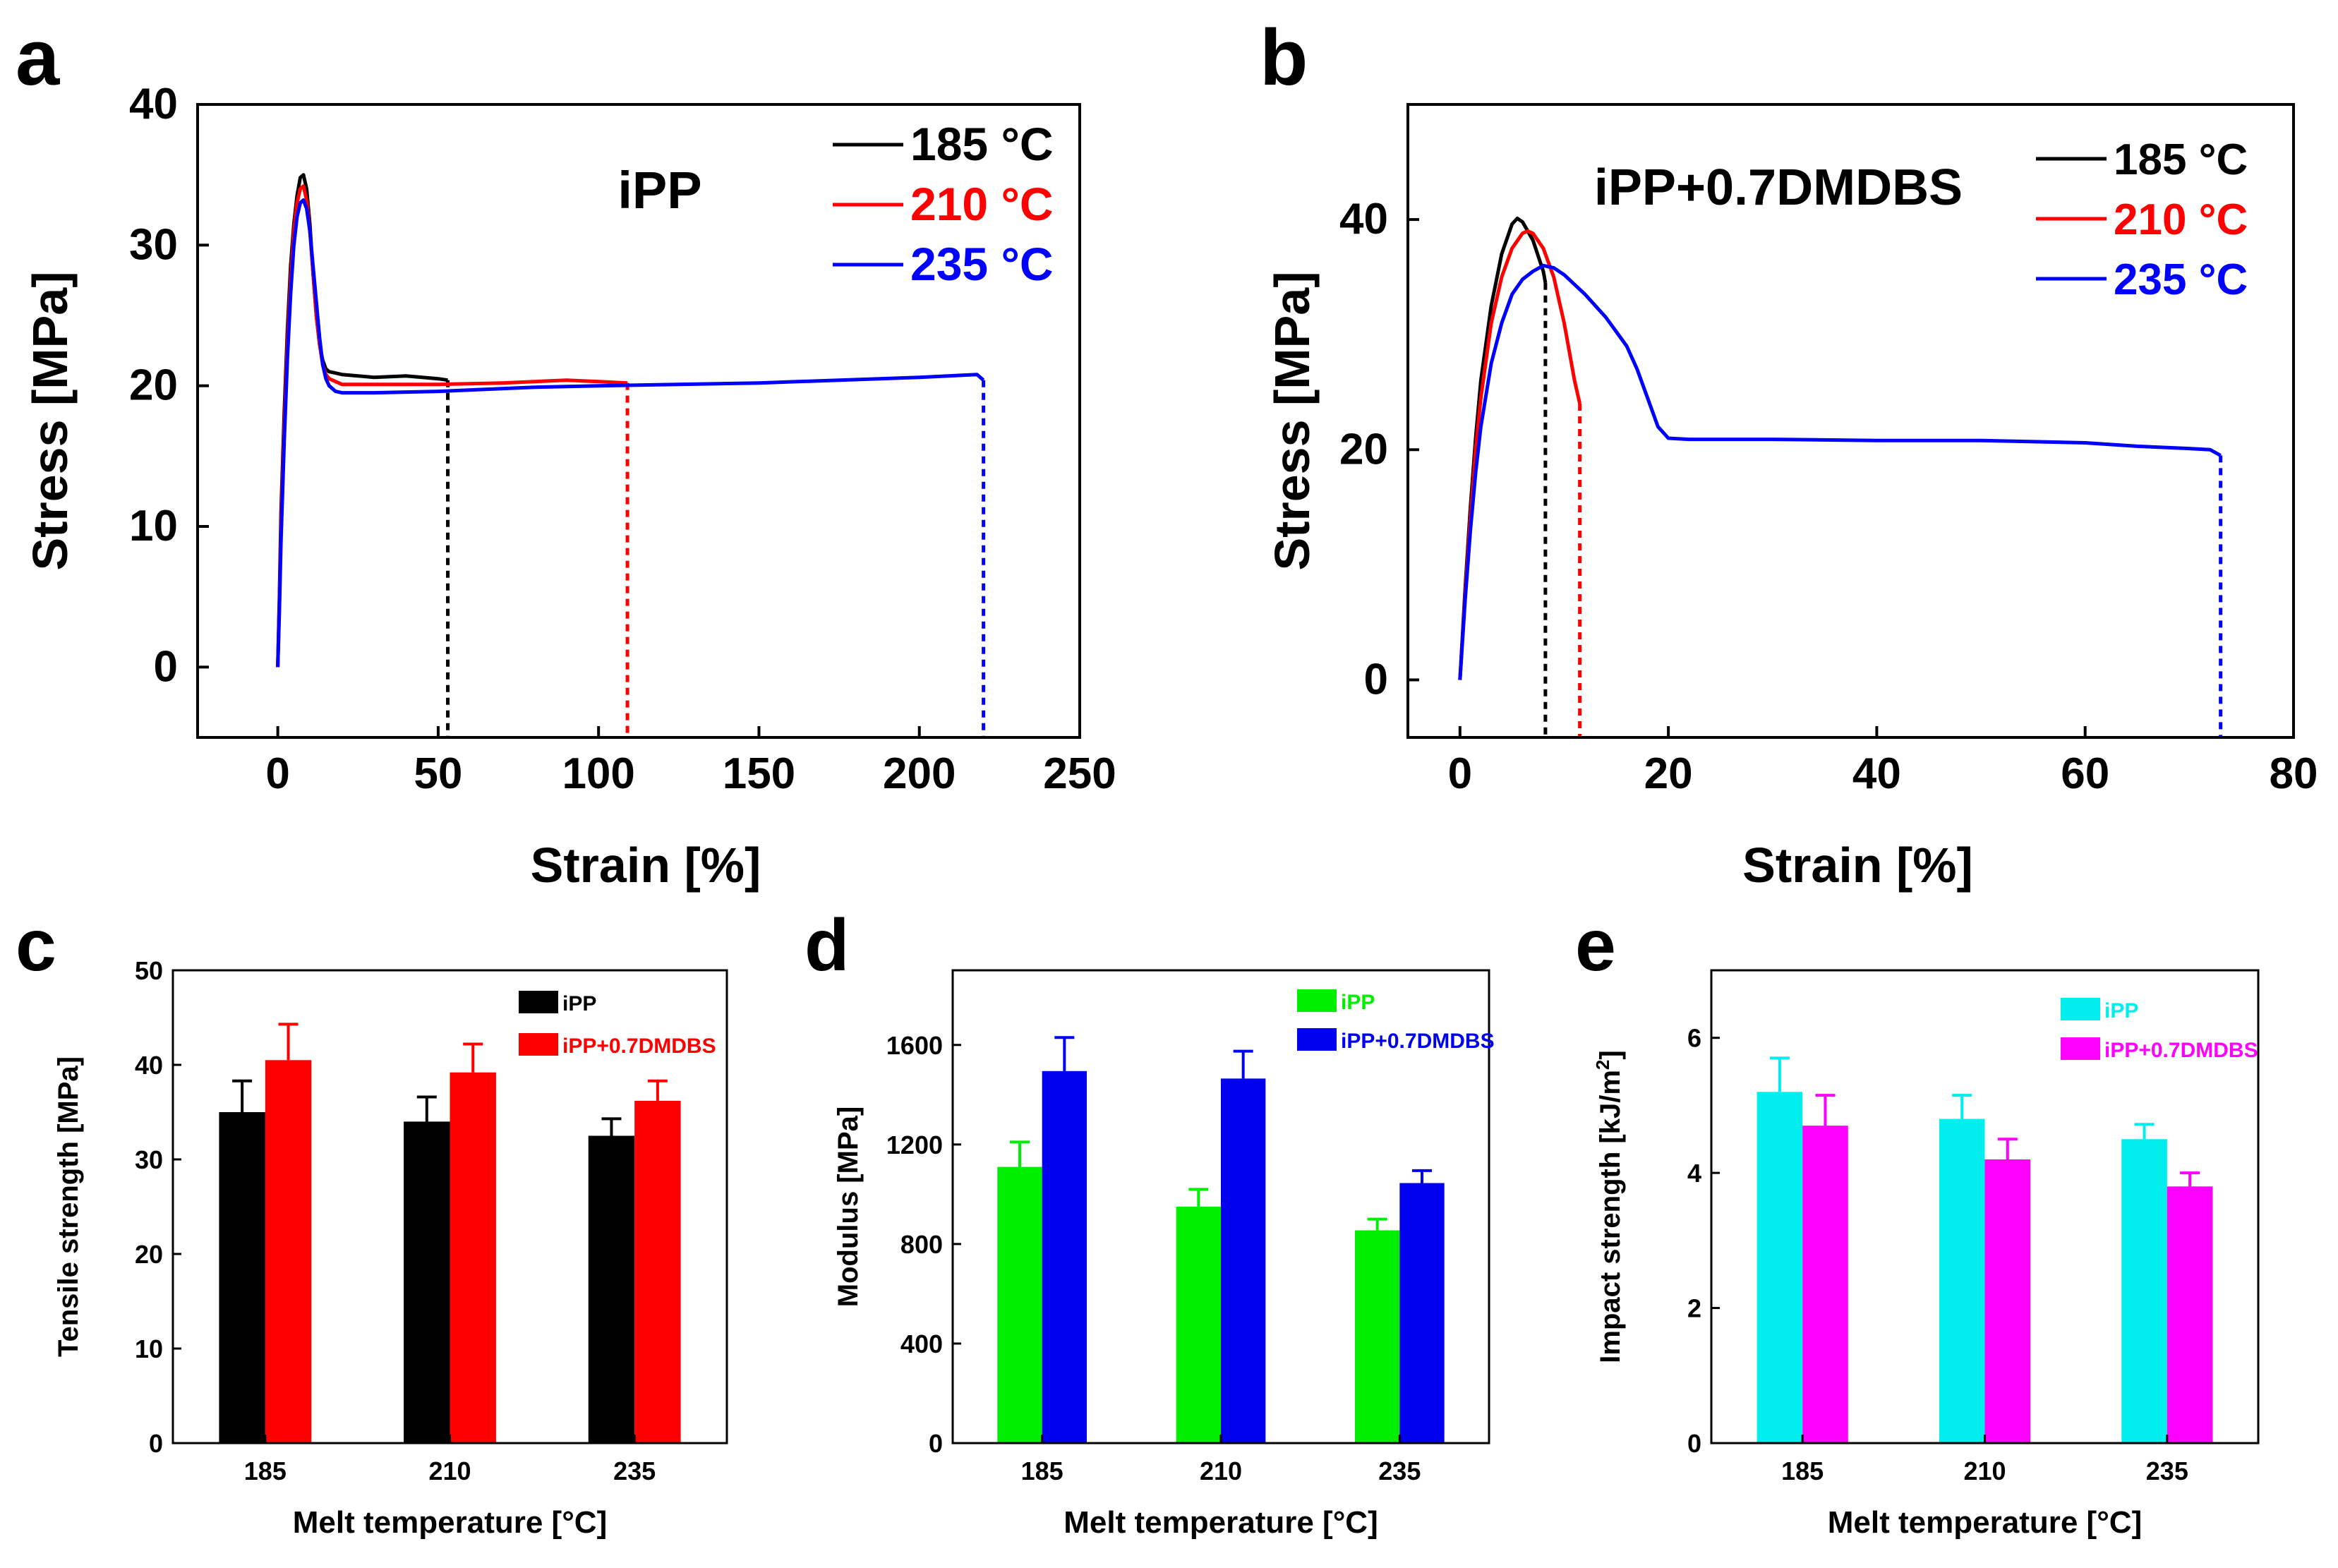 This screenshot has width=2338, height=1568. Describe the element at coordinates (149, 971) in the screenshot. I see `y-tick-label: 50` at that location.